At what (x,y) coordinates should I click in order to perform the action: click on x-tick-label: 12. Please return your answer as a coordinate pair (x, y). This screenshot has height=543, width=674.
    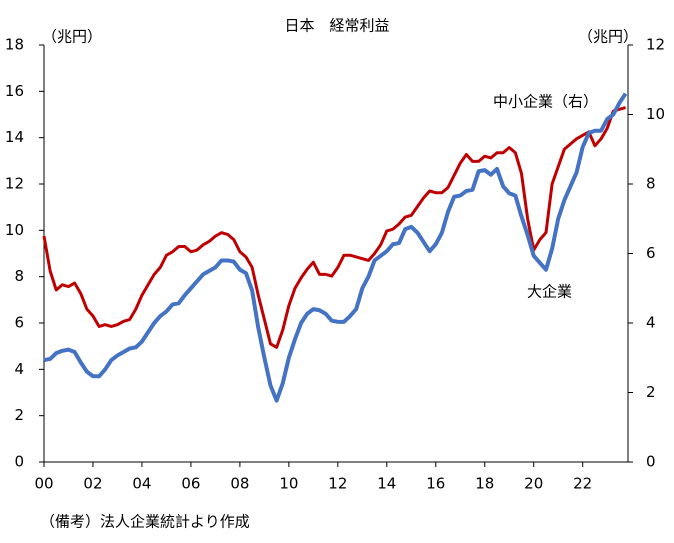
    Looking at the image, I should click on (337, 484).